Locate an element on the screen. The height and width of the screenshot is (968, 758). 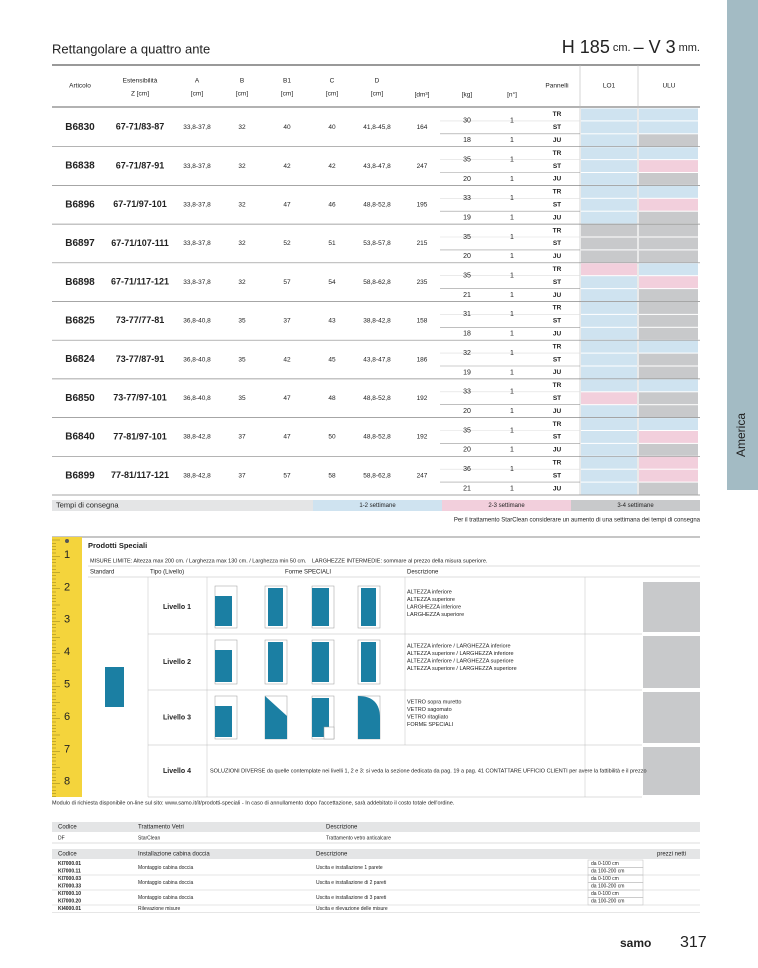
range: da 100-200 cm is located at coordinates (607, 887).